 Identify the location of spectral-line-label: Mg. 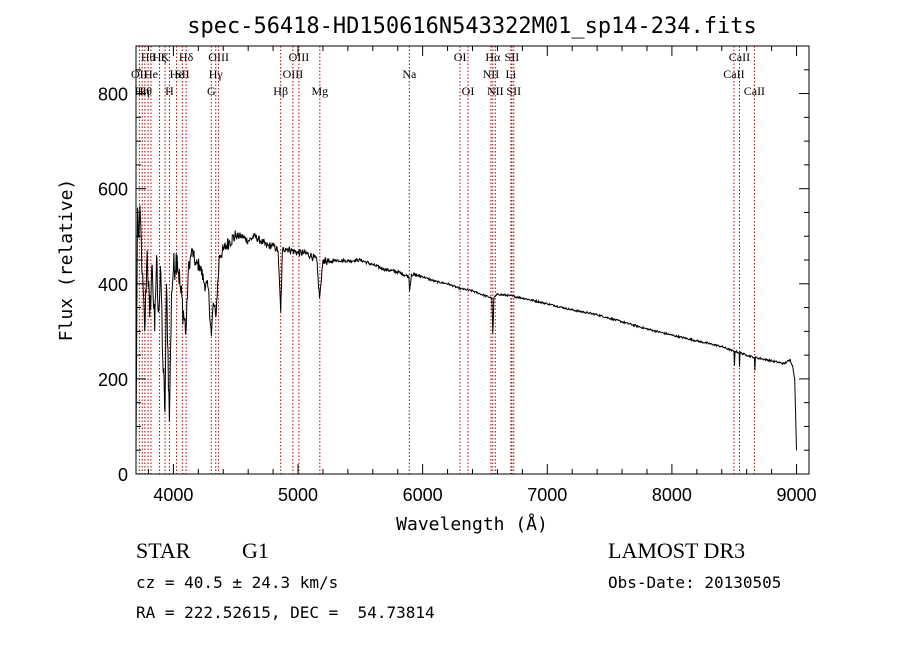
(319, 91).